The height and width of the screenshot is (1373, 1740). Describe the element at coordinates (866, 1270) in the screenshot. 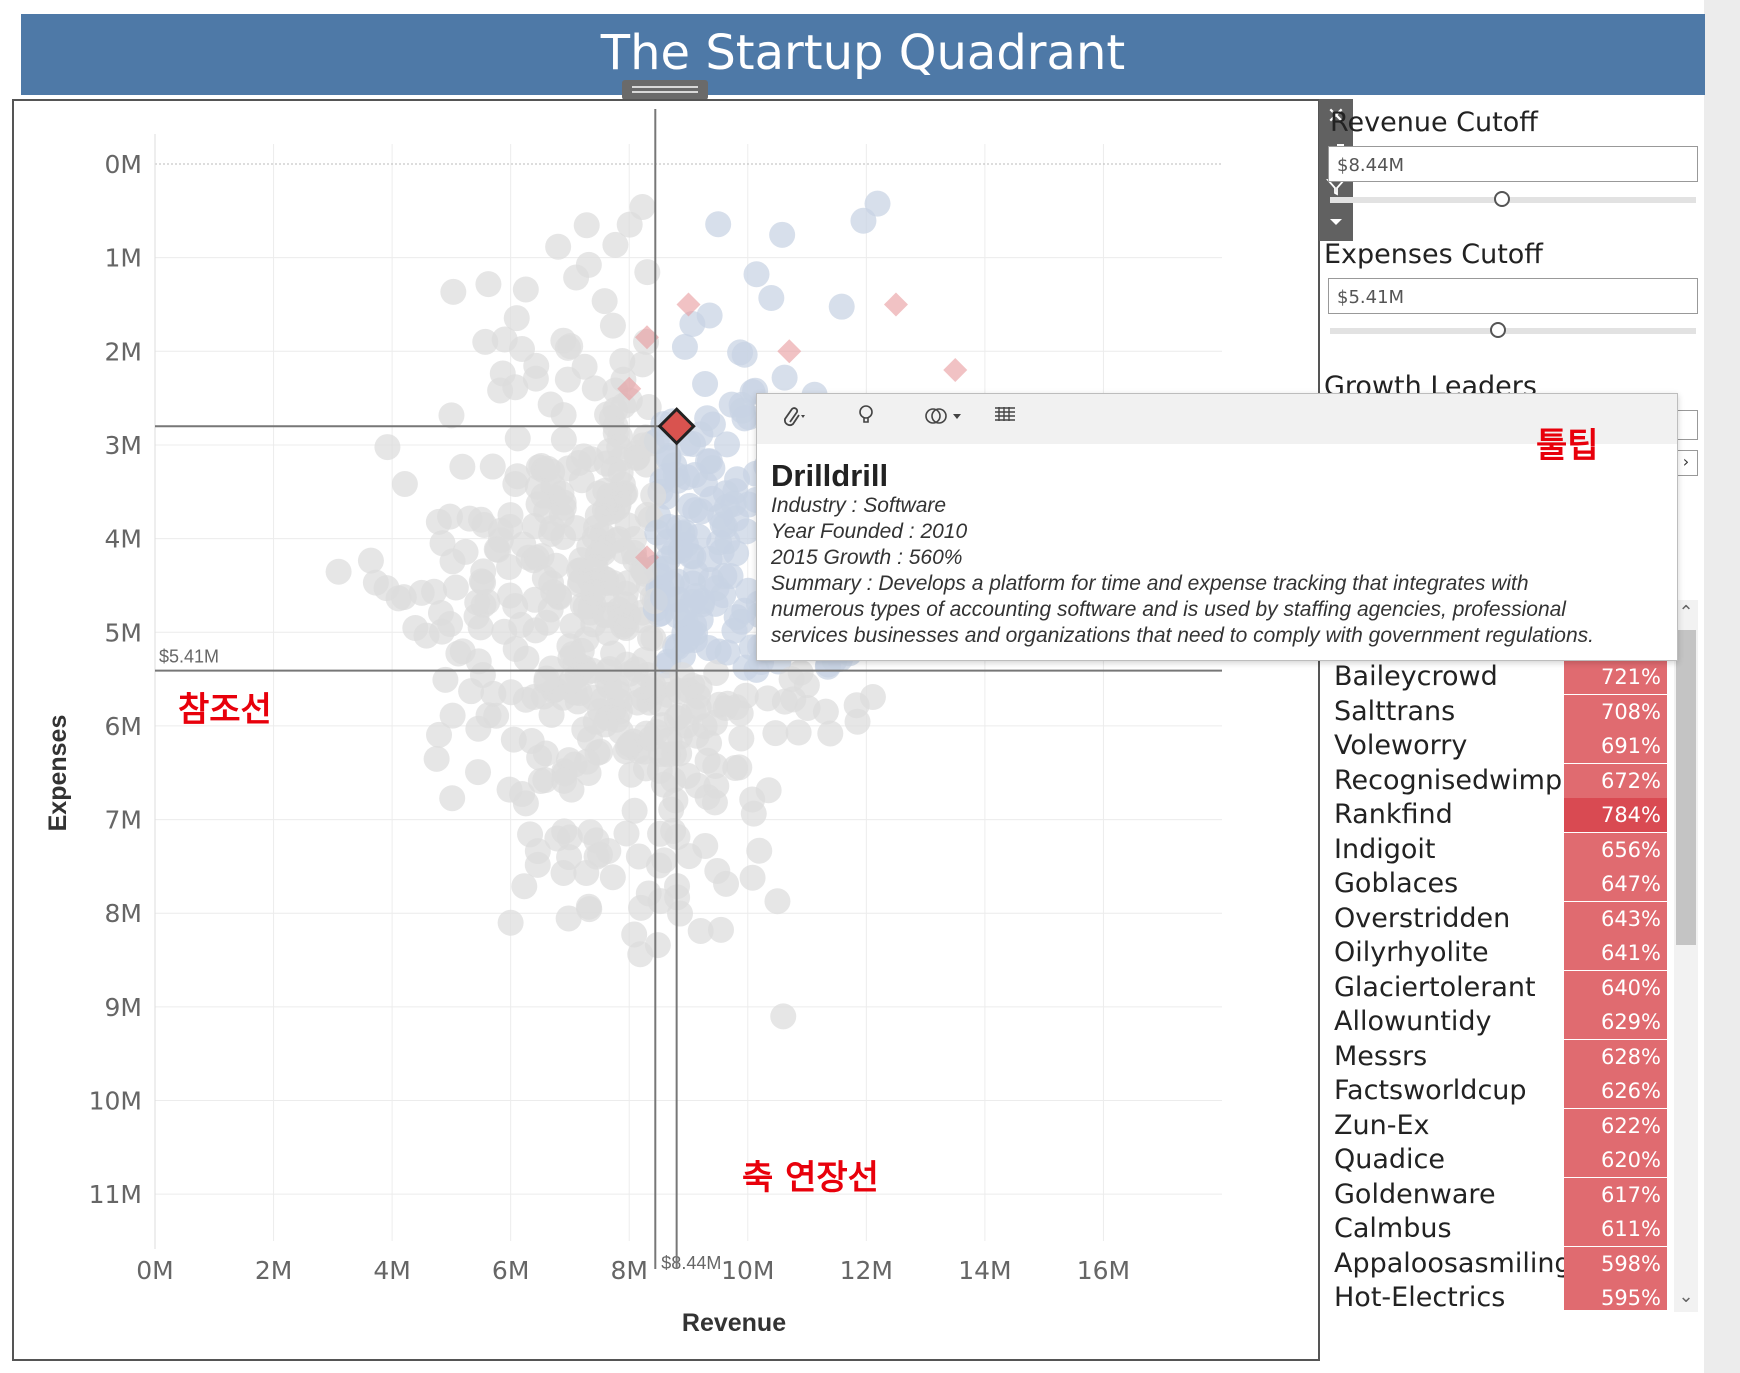

I see `x-tick-label: 12M` at that location.